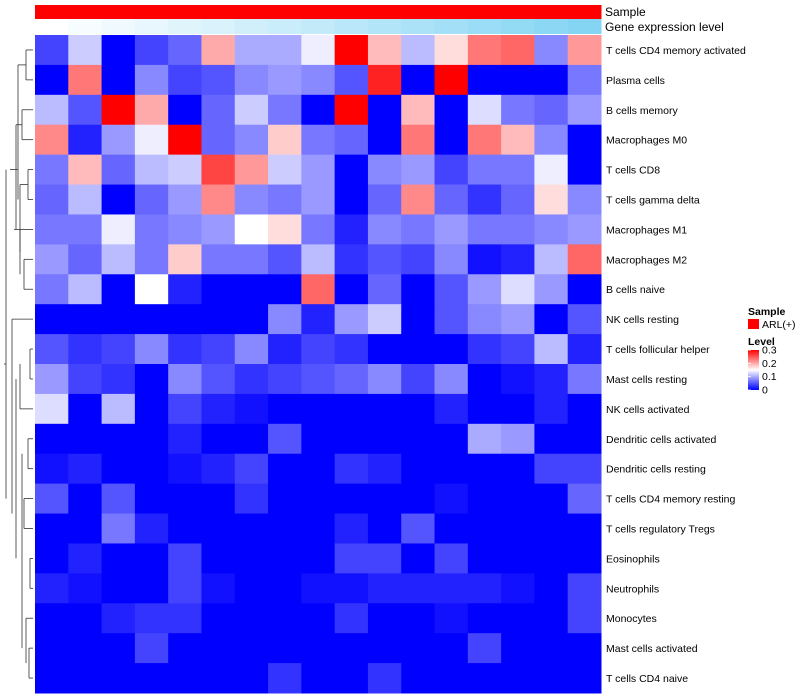  I want to click on row-label: T cells CD4 memory resting, so click(670, 500).